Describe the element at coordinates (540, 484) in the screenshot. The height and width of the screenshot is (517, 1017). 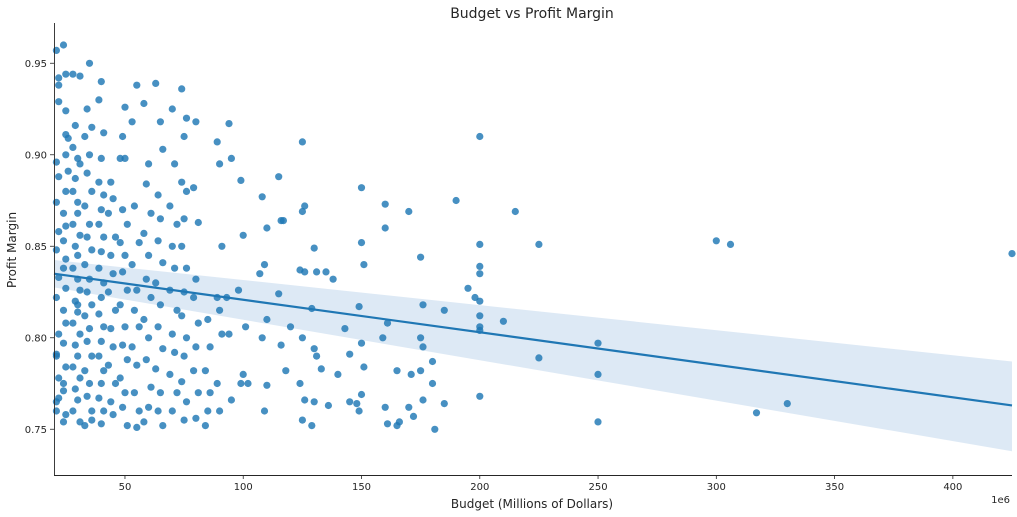
I see `x-ticks: 50 100 150 200 250 300 350 400` at that location.